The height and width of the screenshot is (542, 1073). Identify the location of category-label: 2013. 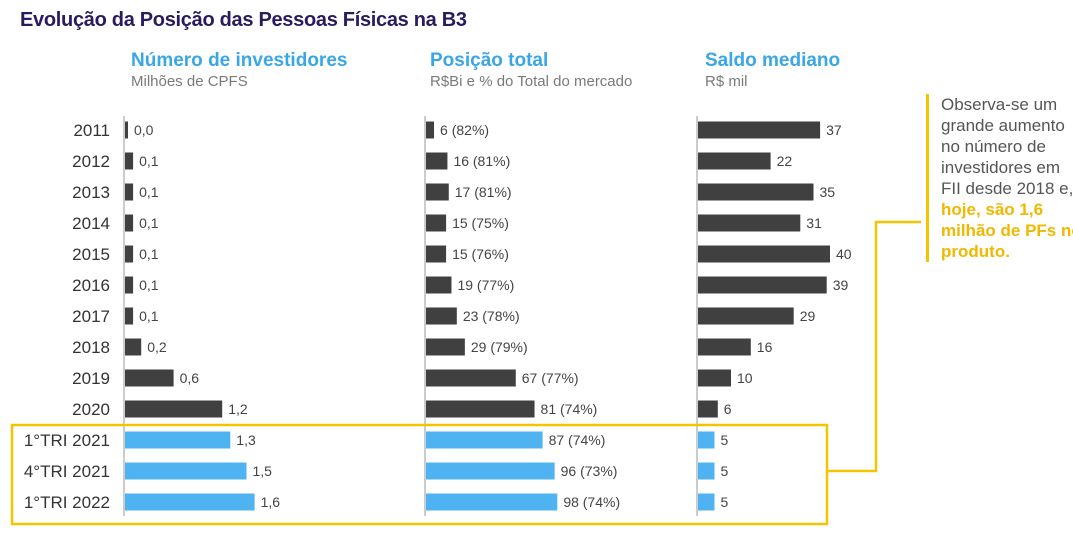
(91, 192).